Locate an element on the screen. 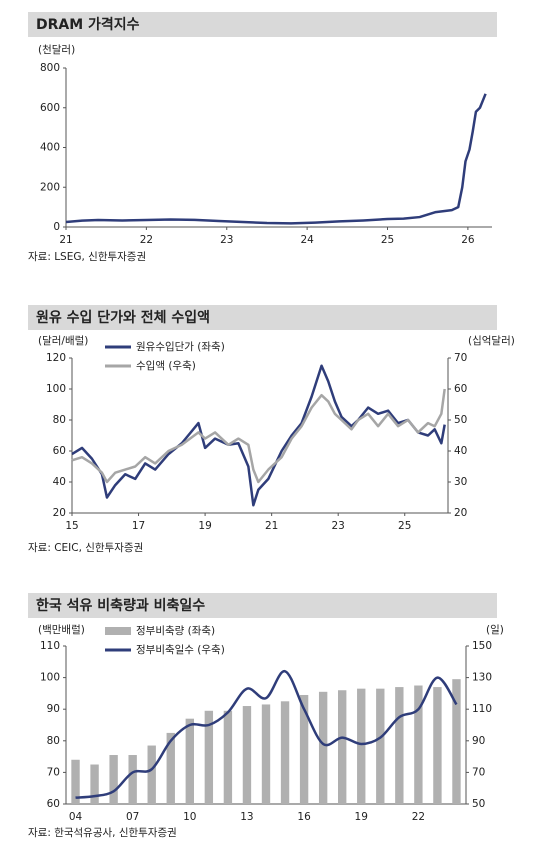  legend-label: 원유수입단가 (좌축) is located at coordinates (180, 346).